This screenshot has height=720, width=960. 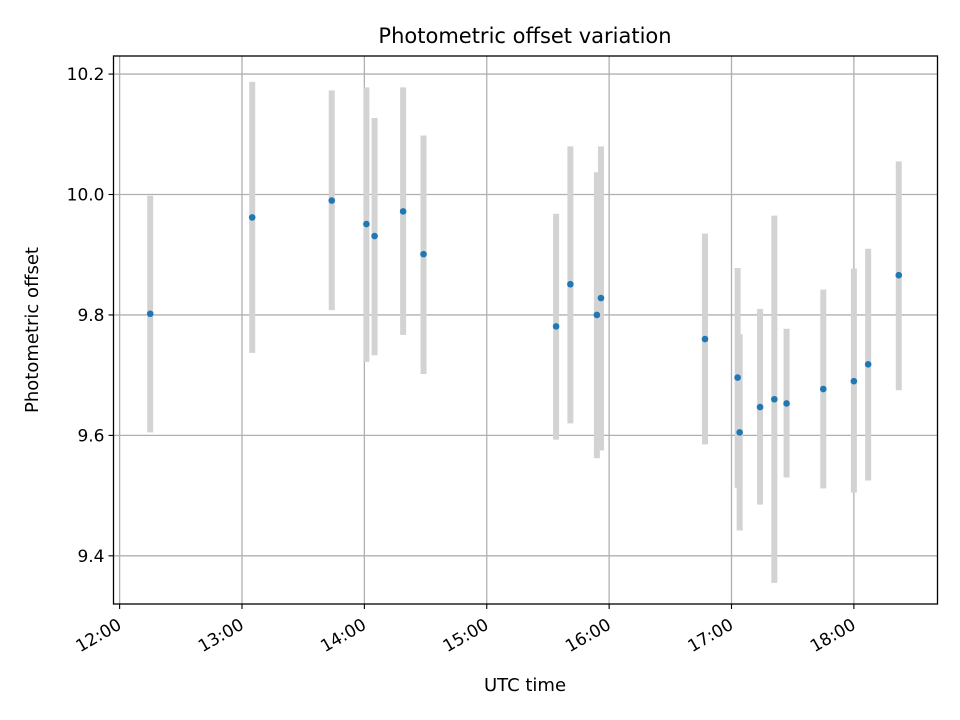 What do you see at coordinates (525, 685) in the screenshot?
I see `x-axis-label: UTC time` at bounding box center [525, 685].